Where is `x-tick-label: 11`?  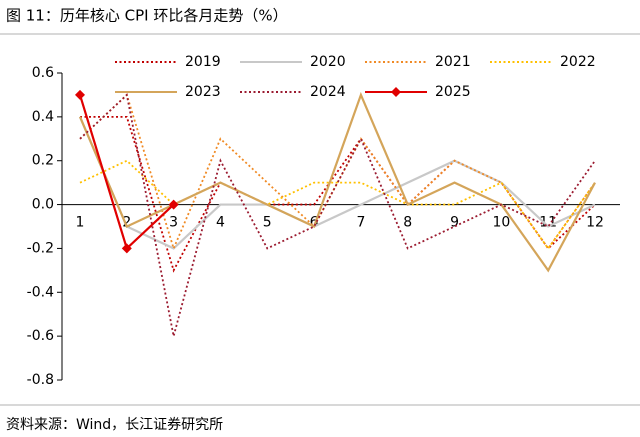 x-tick-label: 11 is located at coordinates (548, 223).